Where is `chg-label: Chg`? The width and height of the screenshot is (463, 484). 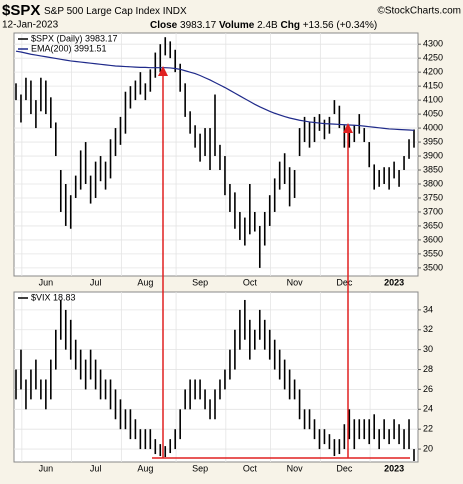 chg-label: Chg is located at coordinates (289, 25).